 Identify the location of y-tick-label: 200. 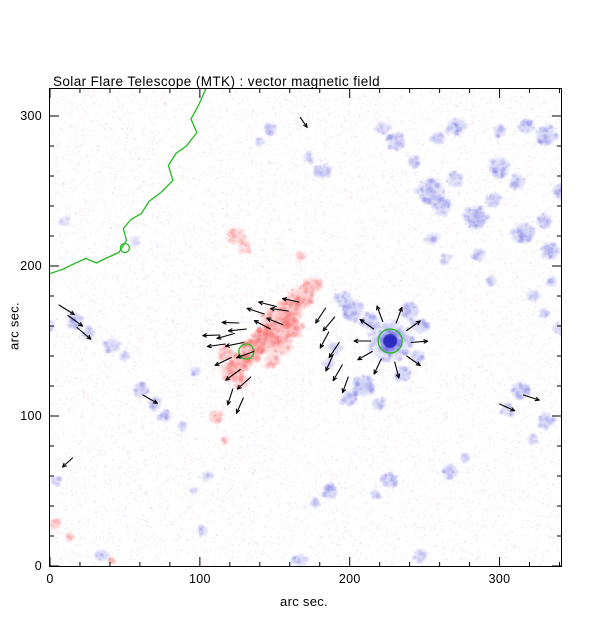
(31, 266).